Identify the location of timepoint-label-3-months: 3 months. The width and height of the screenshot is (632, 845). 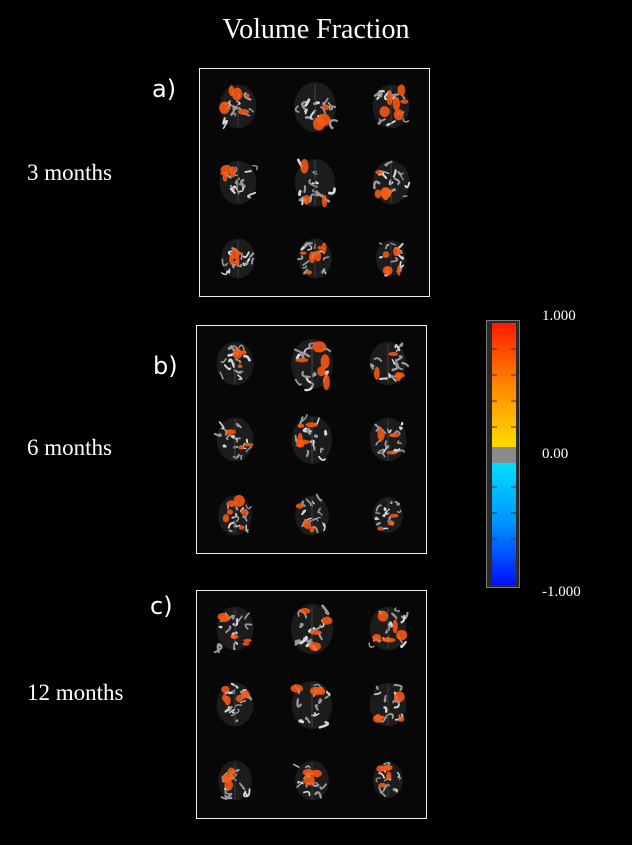
(69, 172).